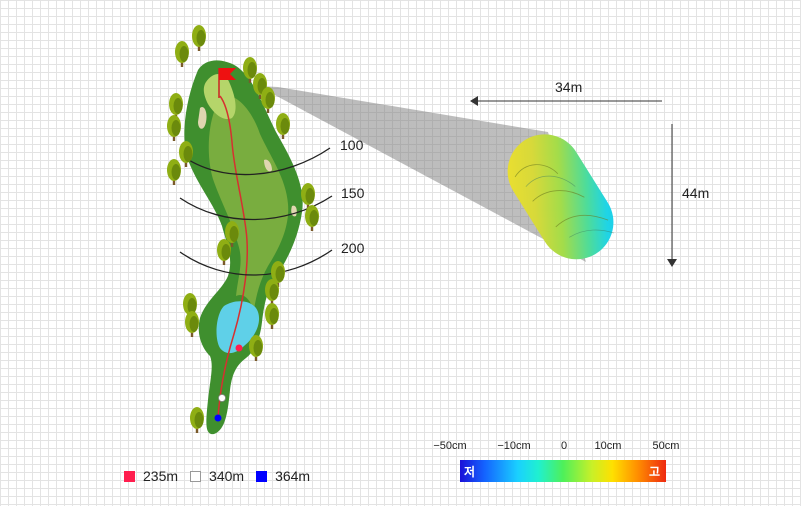  What do you see at coordinates (654, 472) in the screenshot?
I see `scale-high-label: 고` at bounding box center [654, 472].